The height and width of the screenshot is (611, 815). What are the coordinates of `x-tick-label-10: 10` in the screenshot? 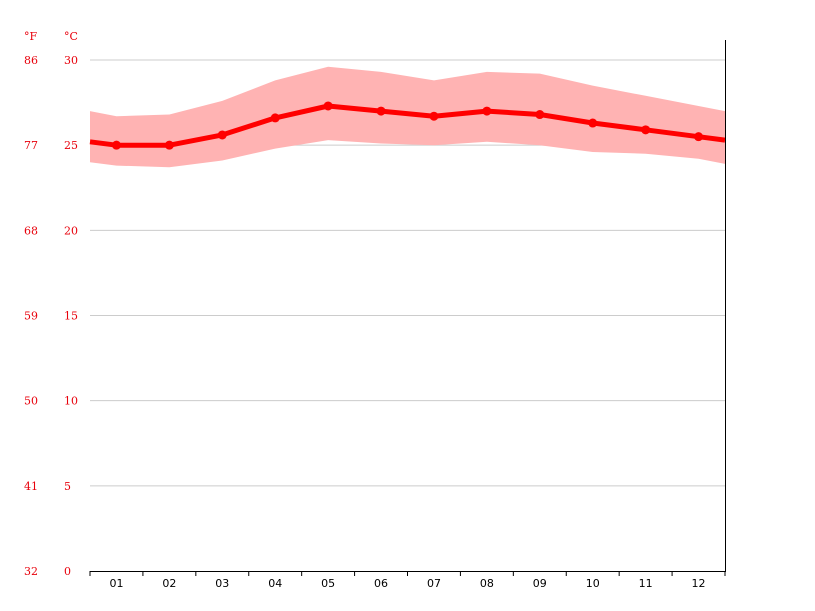 It's located at (593, 583).